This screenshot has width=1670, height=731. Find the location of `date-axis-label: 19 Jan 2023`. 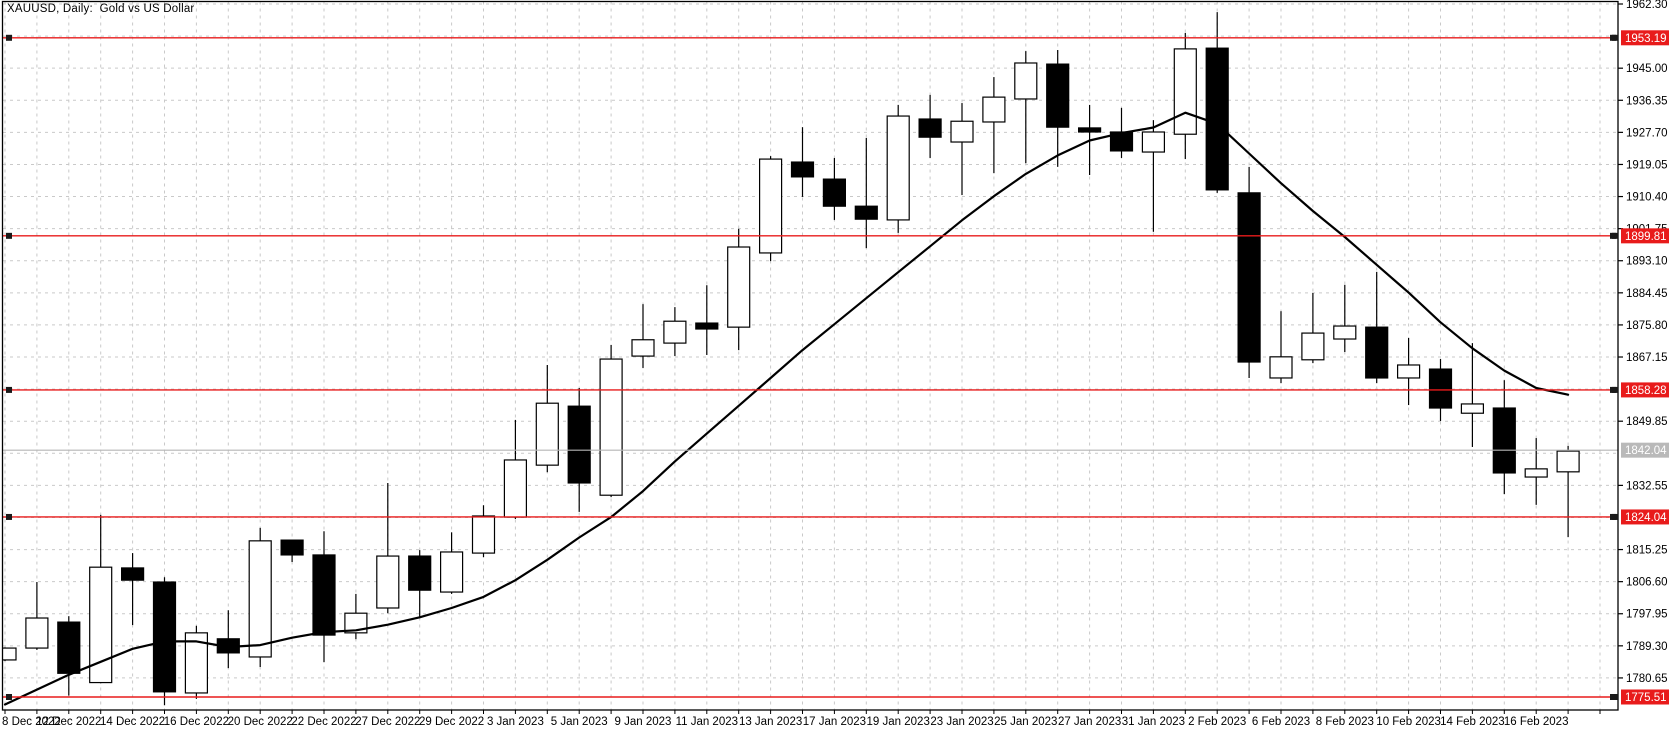

date-axis-label: 19 Jan 2023 is located at coordinates (898, 722).